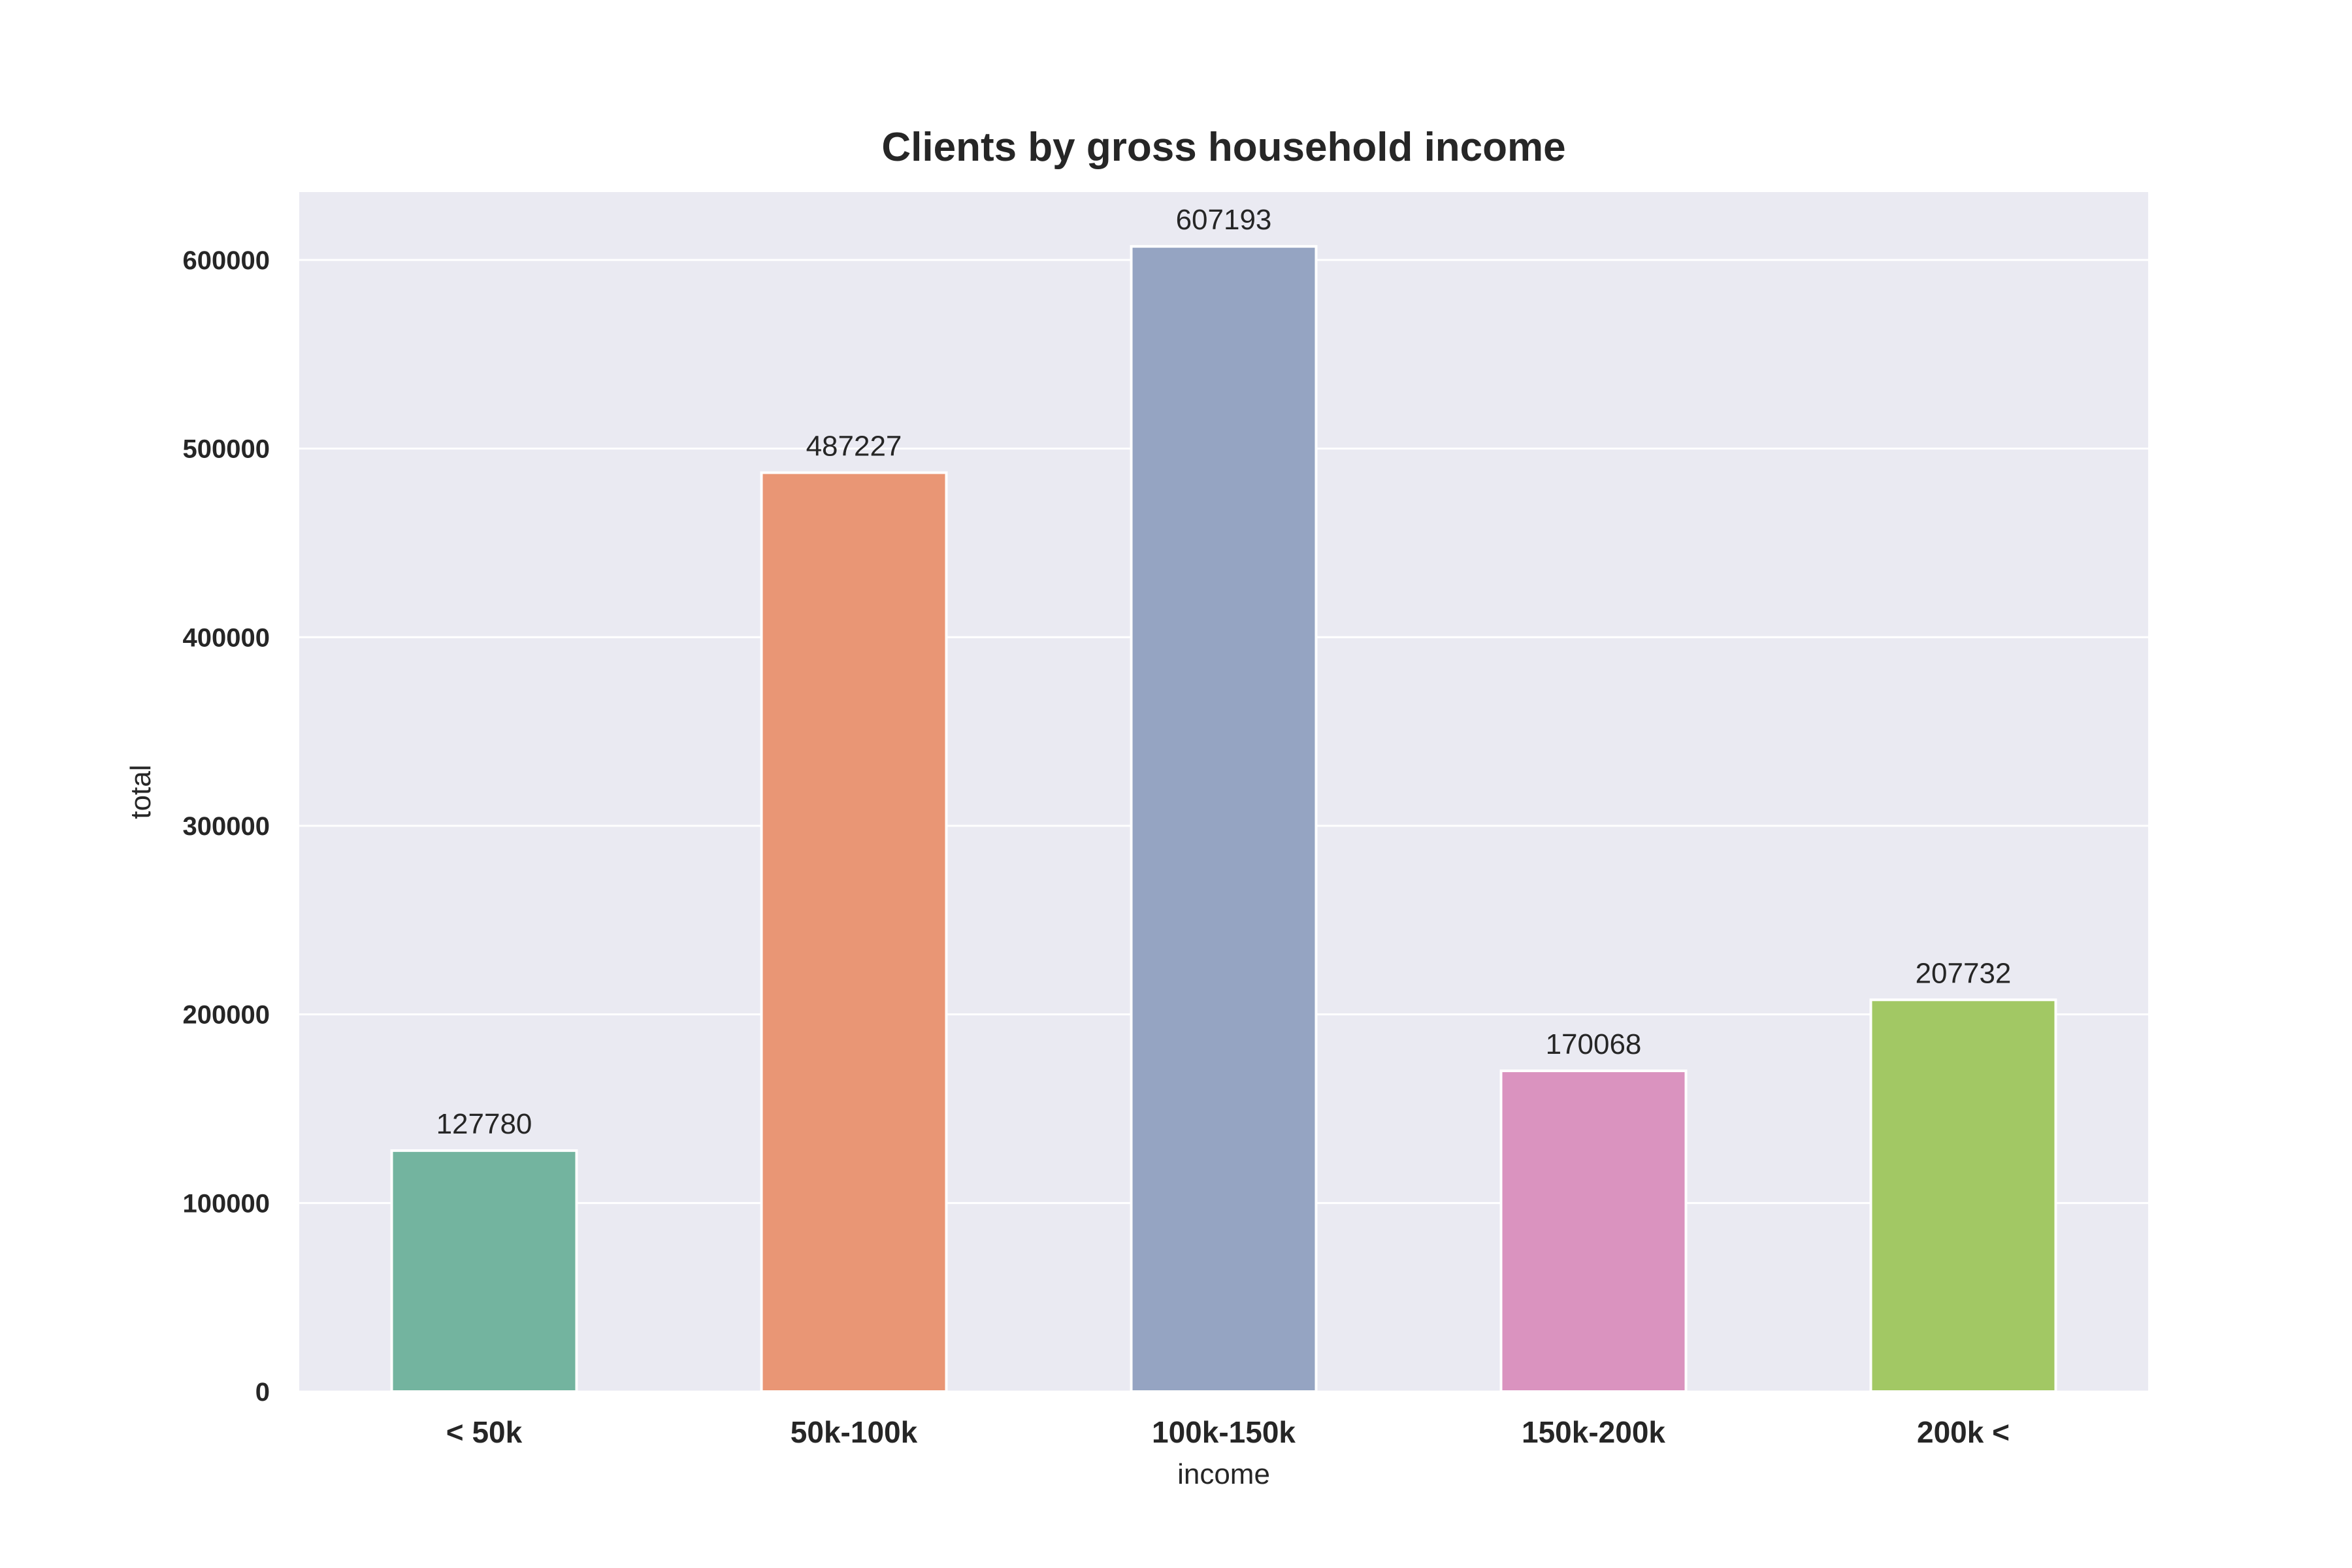 The image size is (2352, 1568). Describe the element at coordinates (1223, 147) in the screenshot. I see `chart-title: Clients by gross household income` at that location.